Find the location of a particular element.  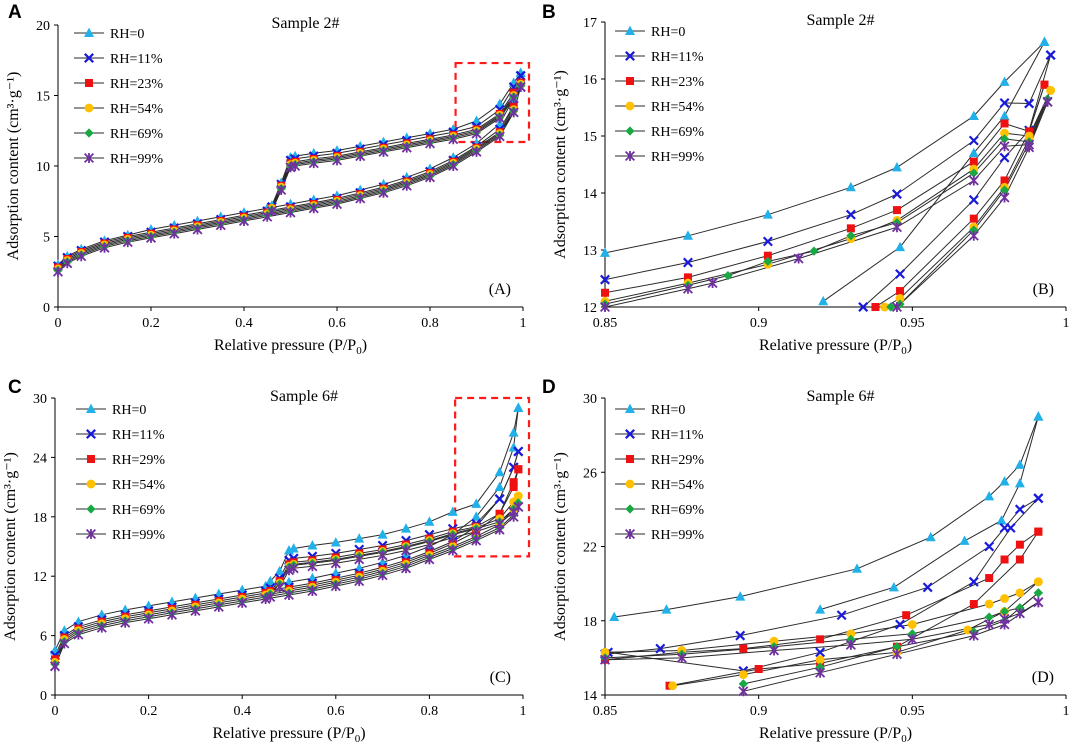

chart-c-legend-item: RH=99% is located at coordinates (120, 535).